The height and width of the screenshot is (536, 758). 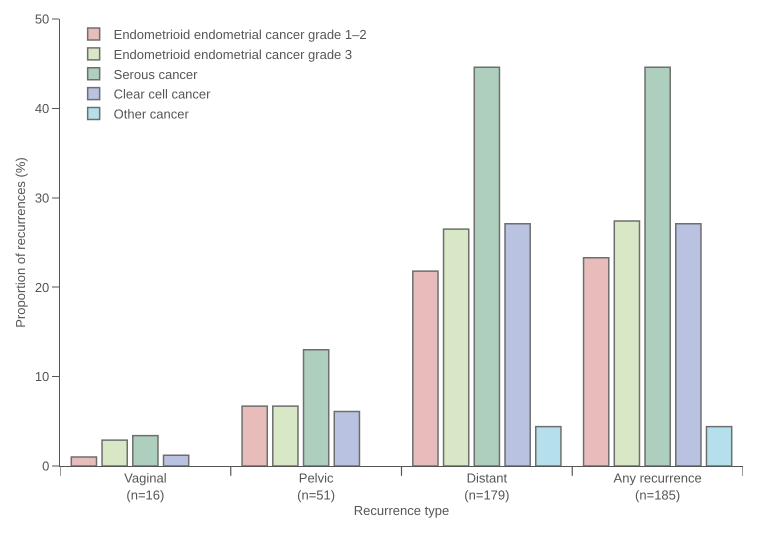 What do you see at coordinates (42, 376) in the screenshot?
I see `y-tick-label: 10` at bounding box center [42, 376].